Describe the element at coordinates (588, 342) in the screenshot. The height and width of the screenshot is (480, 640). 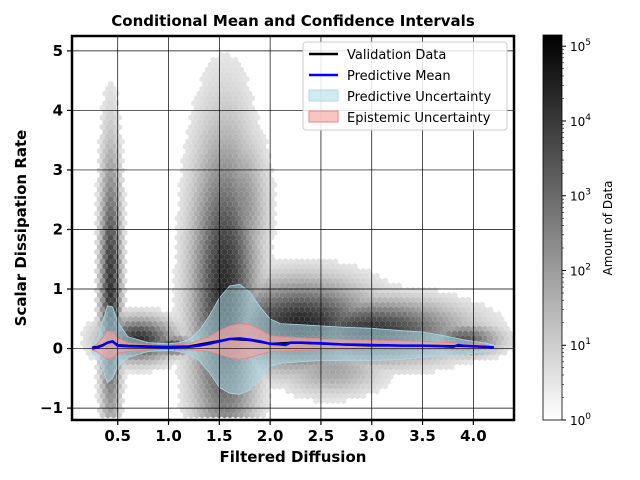
I see `colorbar-tick-exponent: 1` at that location.